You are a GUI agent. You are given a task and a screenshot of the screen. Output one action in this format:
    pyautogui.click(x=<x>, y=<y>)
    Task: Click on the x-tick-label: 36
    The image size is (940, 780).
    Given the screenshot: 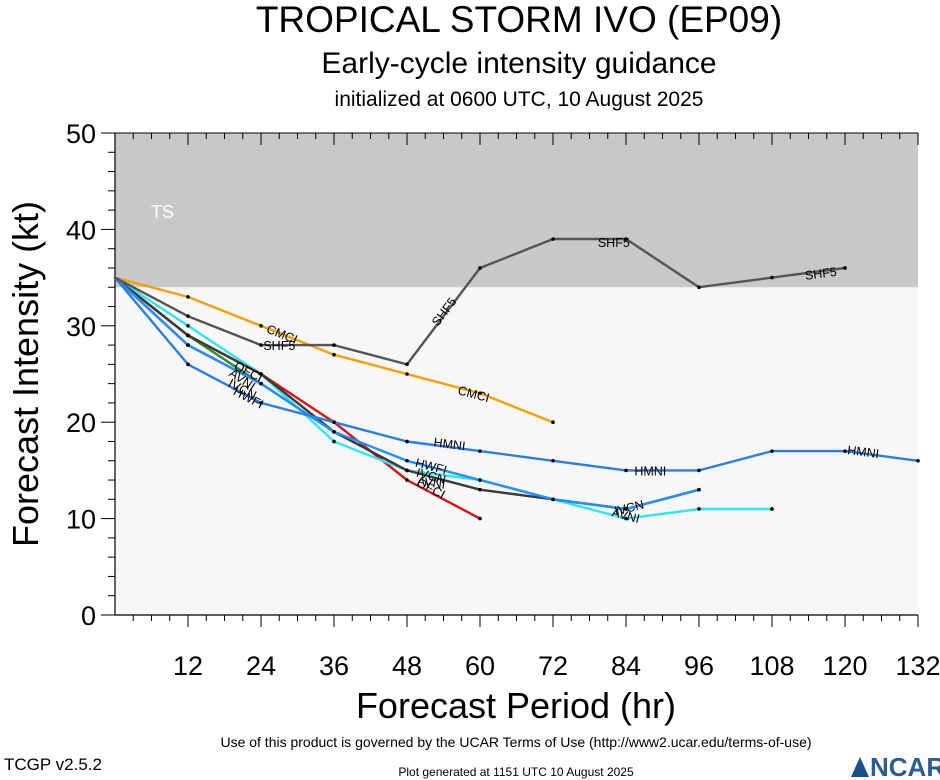 What is the action you would take?
    pyautogui.click(x=334, y=666)
    